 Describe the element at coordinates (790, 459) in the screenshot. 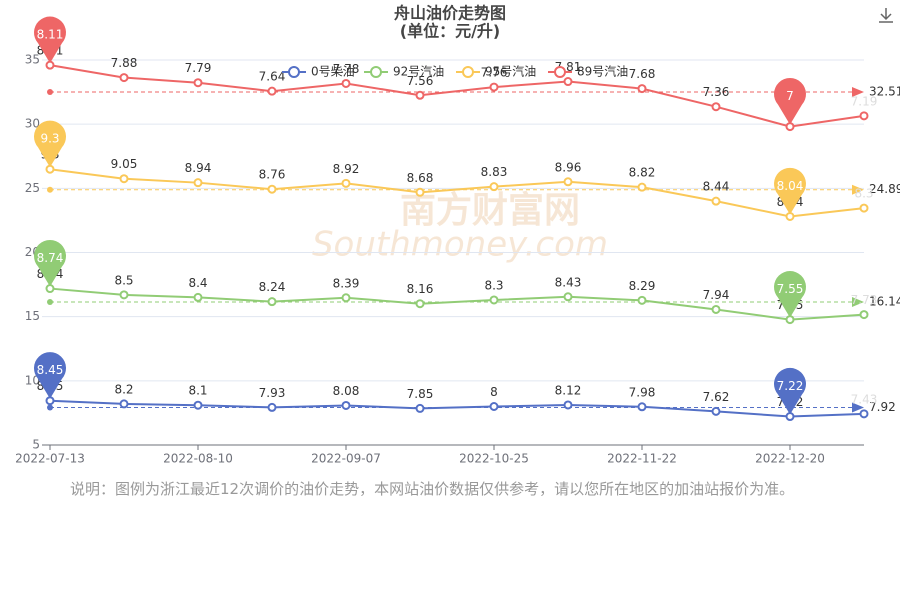

I see `x-tick-label: 2022-12-20` at that location.